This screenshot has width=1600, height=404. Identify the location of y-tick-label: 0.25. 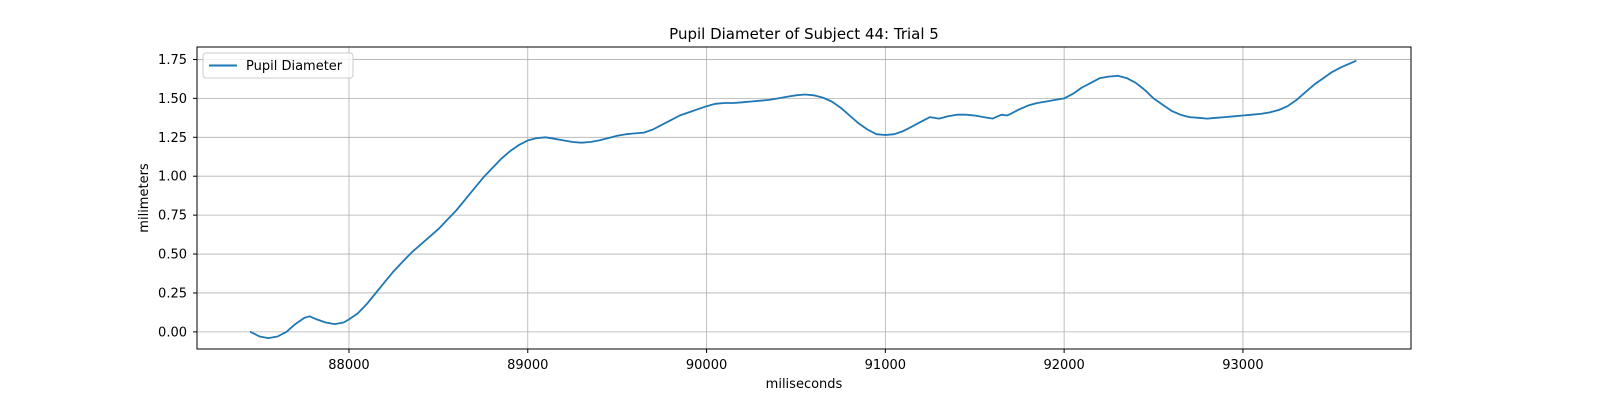
(172, 293).